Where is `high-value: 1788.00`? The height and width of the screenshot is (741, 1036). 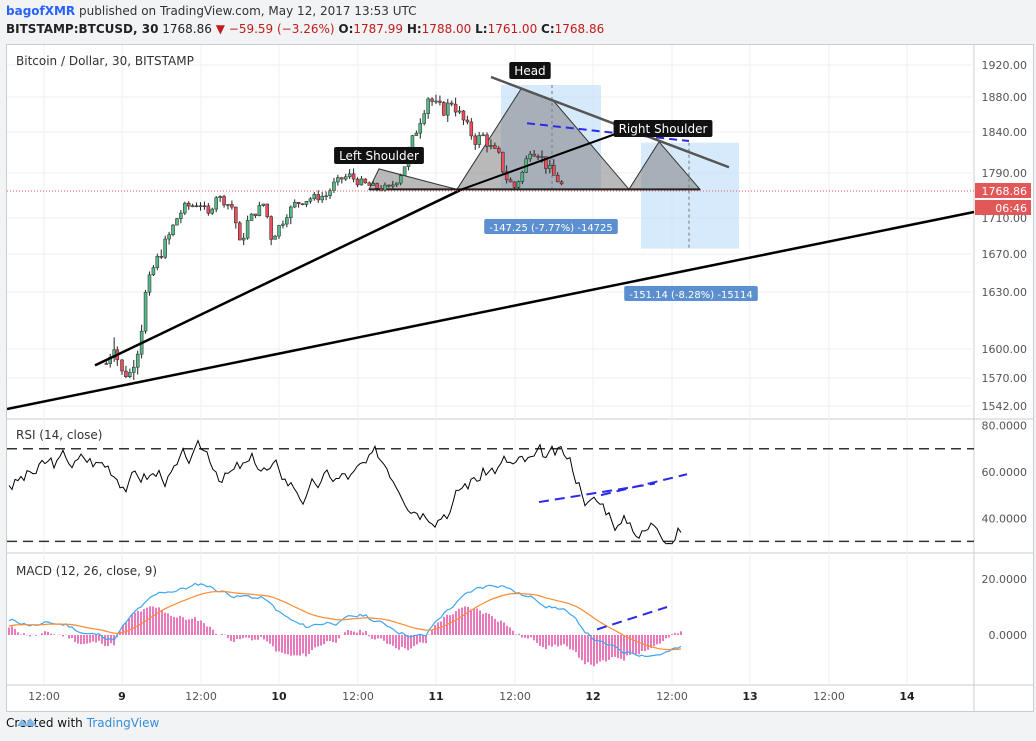 high-value: 1788.00 is located at coordinates (446, 29).